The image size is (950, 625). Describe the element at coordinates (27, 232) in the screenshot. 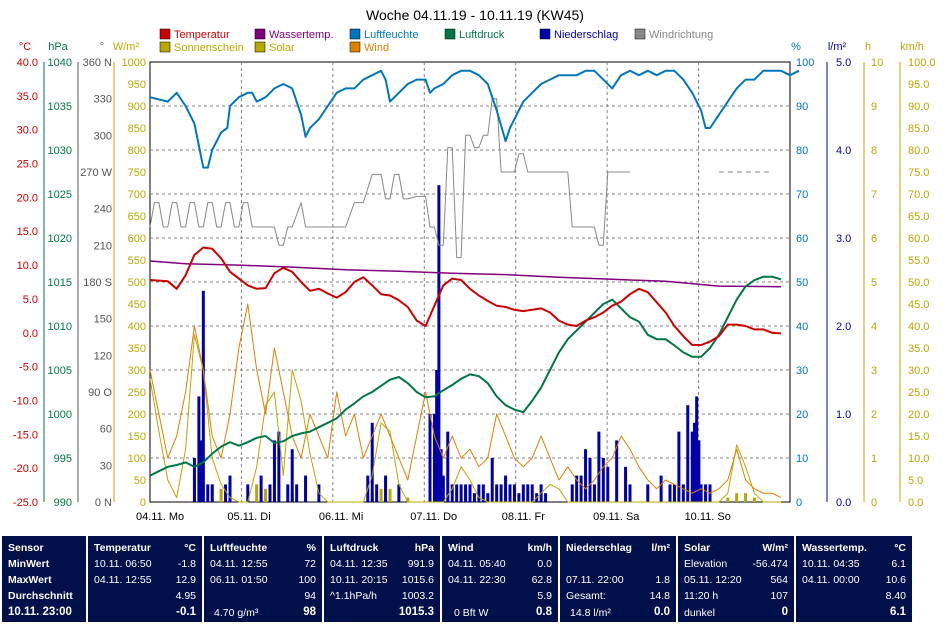

I see `tick-temp: 15.0` at that location.